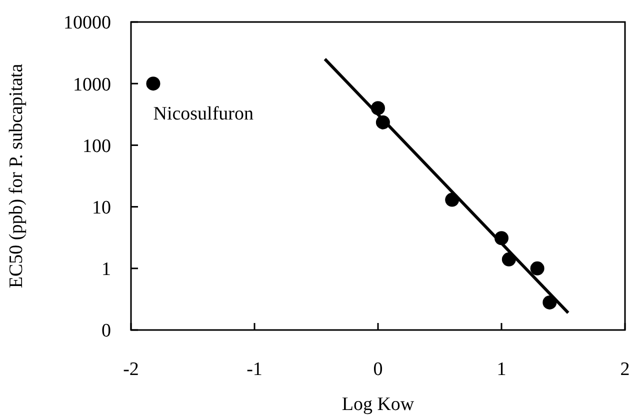 This screenshot has width=633, height=418. I want to click on x-tick-label: -2, so click(131, 369).